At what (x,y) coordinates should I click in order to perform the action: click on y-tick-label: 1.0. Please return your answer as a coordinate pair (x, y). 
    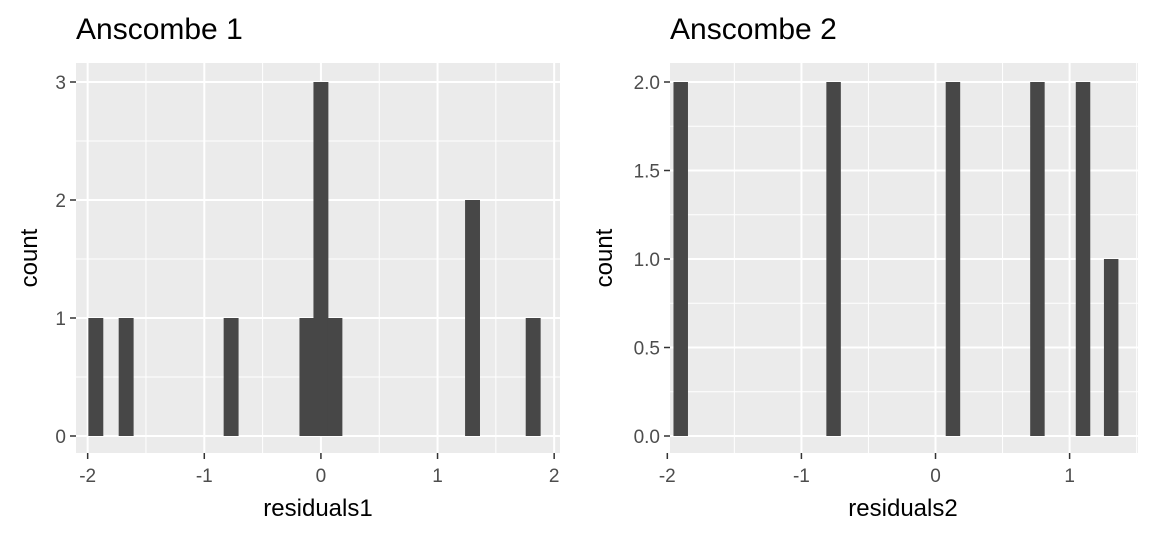
    Looking at the image, I should click on (647, 260).